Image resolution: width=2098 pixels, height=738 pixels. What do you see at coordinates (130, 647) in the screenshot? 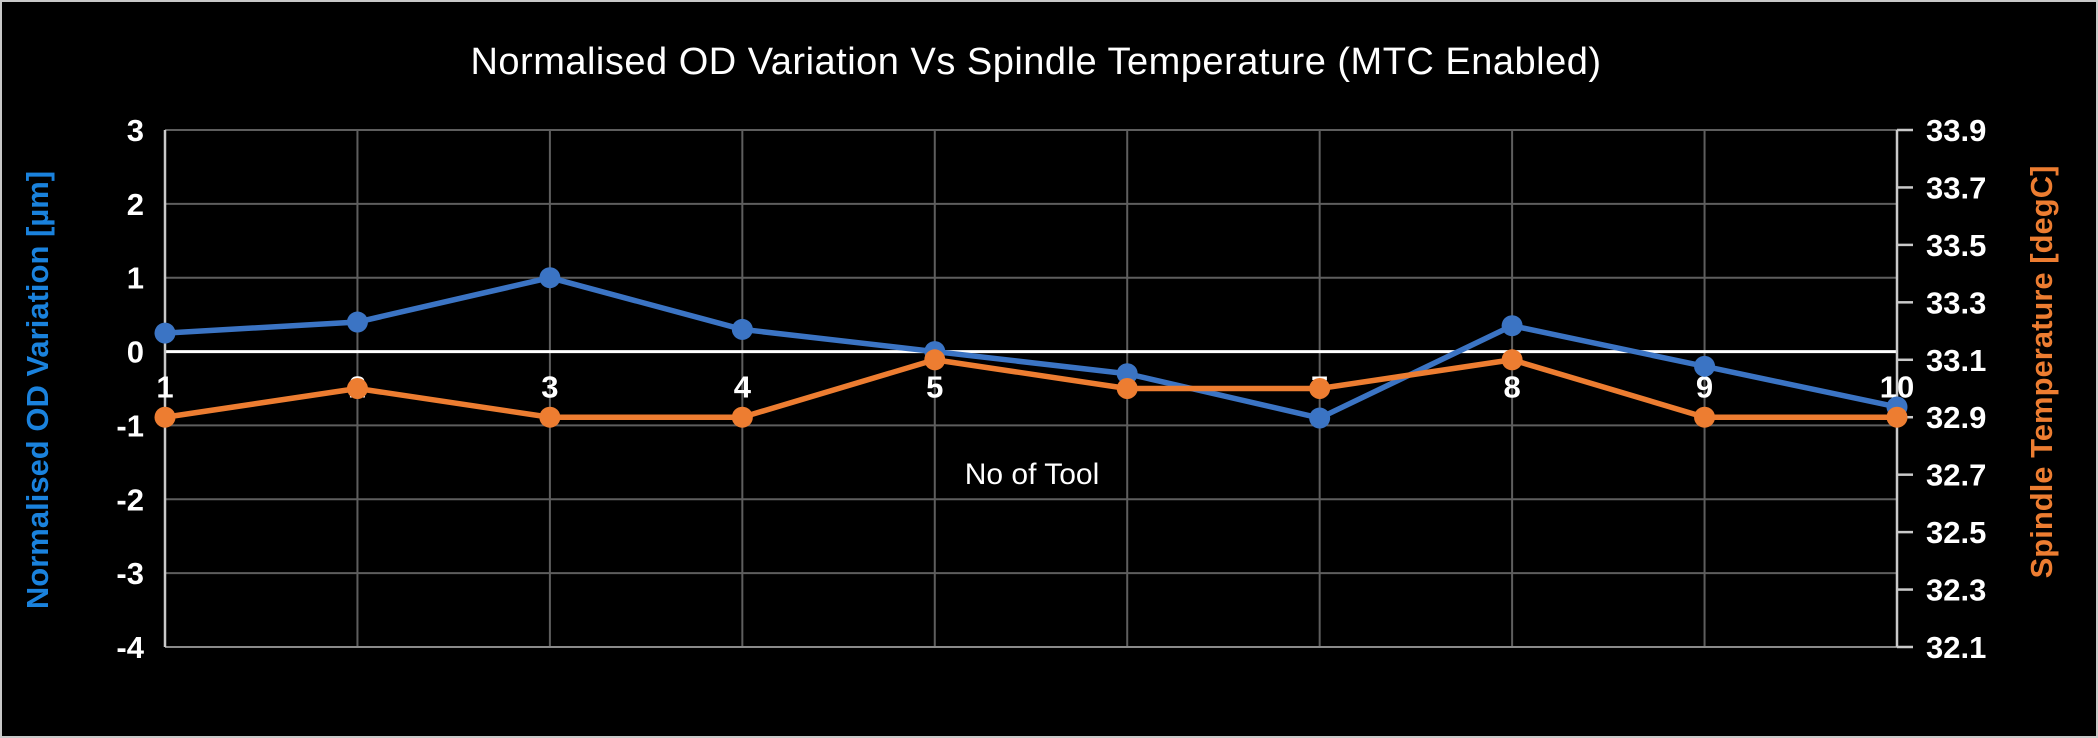
I see `left-tick-label: -4` at bounding box center [130, 647].